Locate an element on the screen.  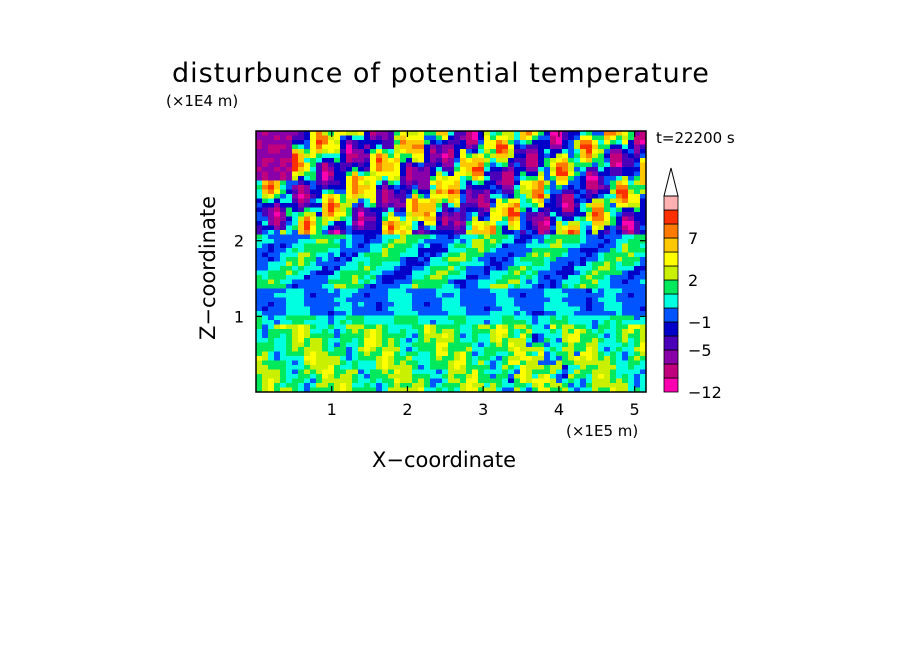
colorbar-segment is located at coordinates (671, 245).